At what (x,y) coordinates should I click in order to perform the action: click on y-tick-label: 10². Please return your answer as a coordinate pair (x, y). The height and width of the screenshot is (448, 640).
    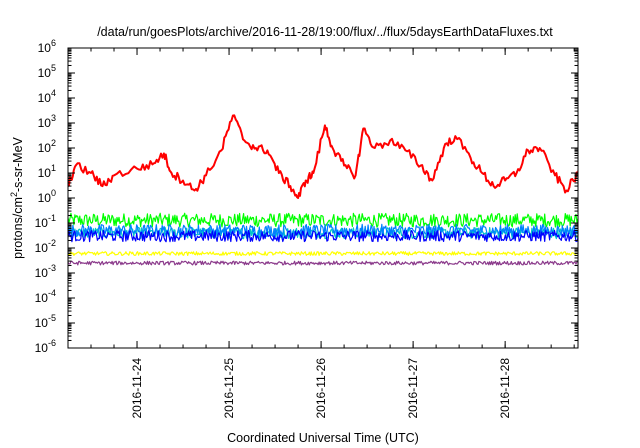
    Looking at the image, I should click on (47, 146).